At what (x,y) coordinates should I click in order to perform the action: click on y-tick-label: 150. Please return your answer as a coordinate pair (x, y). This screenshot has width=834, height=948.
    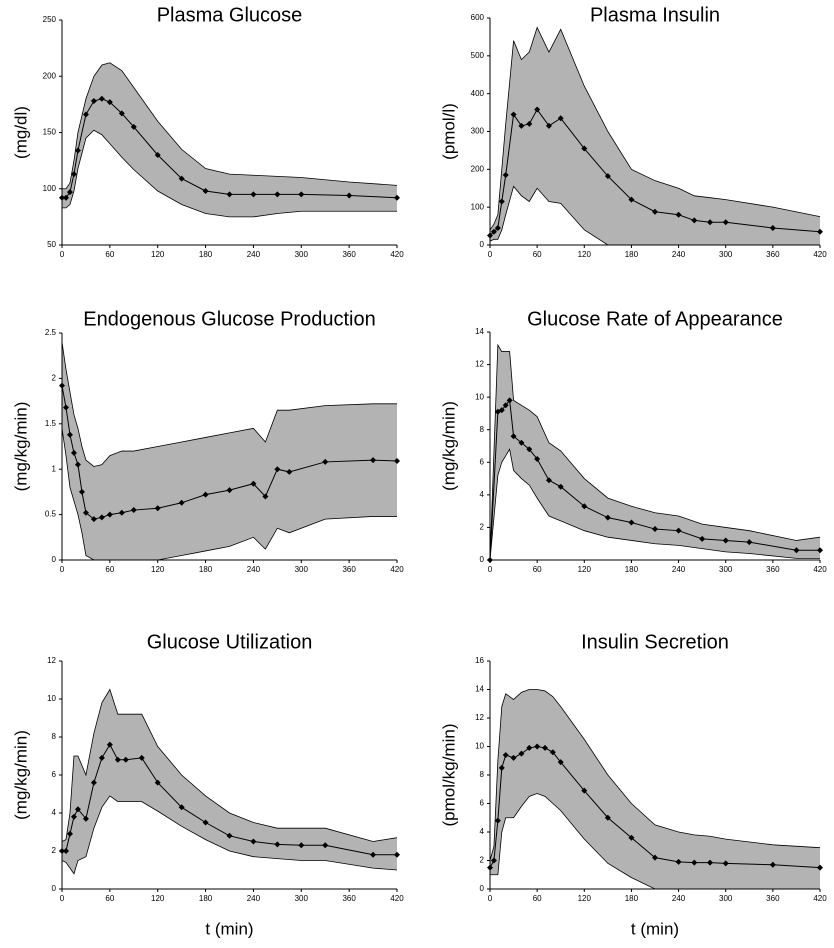
    Looking at the image, I should click on (50, 132).